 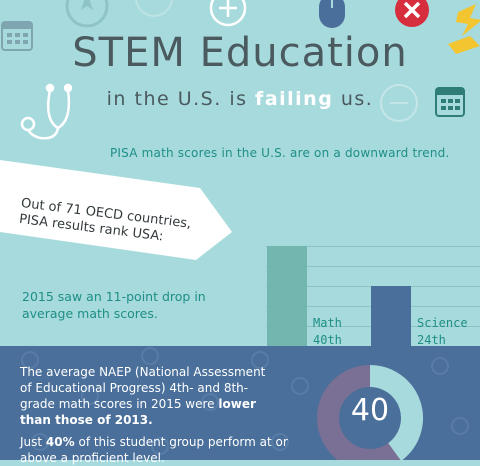 What do you see at coordinates (396, 412) in the screenshot?
I see `donut-arc-proficient` at bounding box center [396, 412].